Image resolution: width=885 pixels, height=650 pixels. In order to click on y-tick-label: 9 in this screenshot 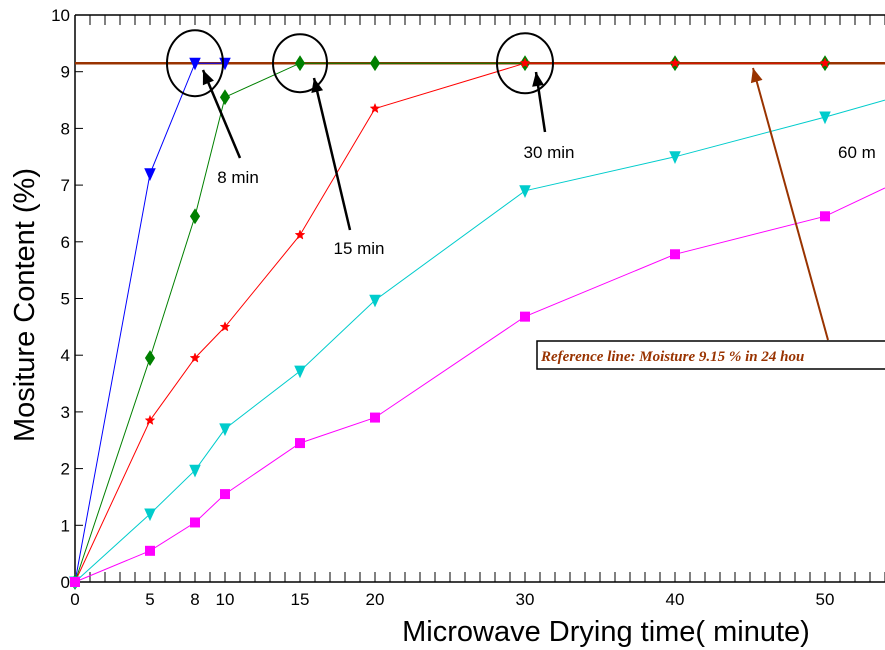, I will do `click(65, 72)`.